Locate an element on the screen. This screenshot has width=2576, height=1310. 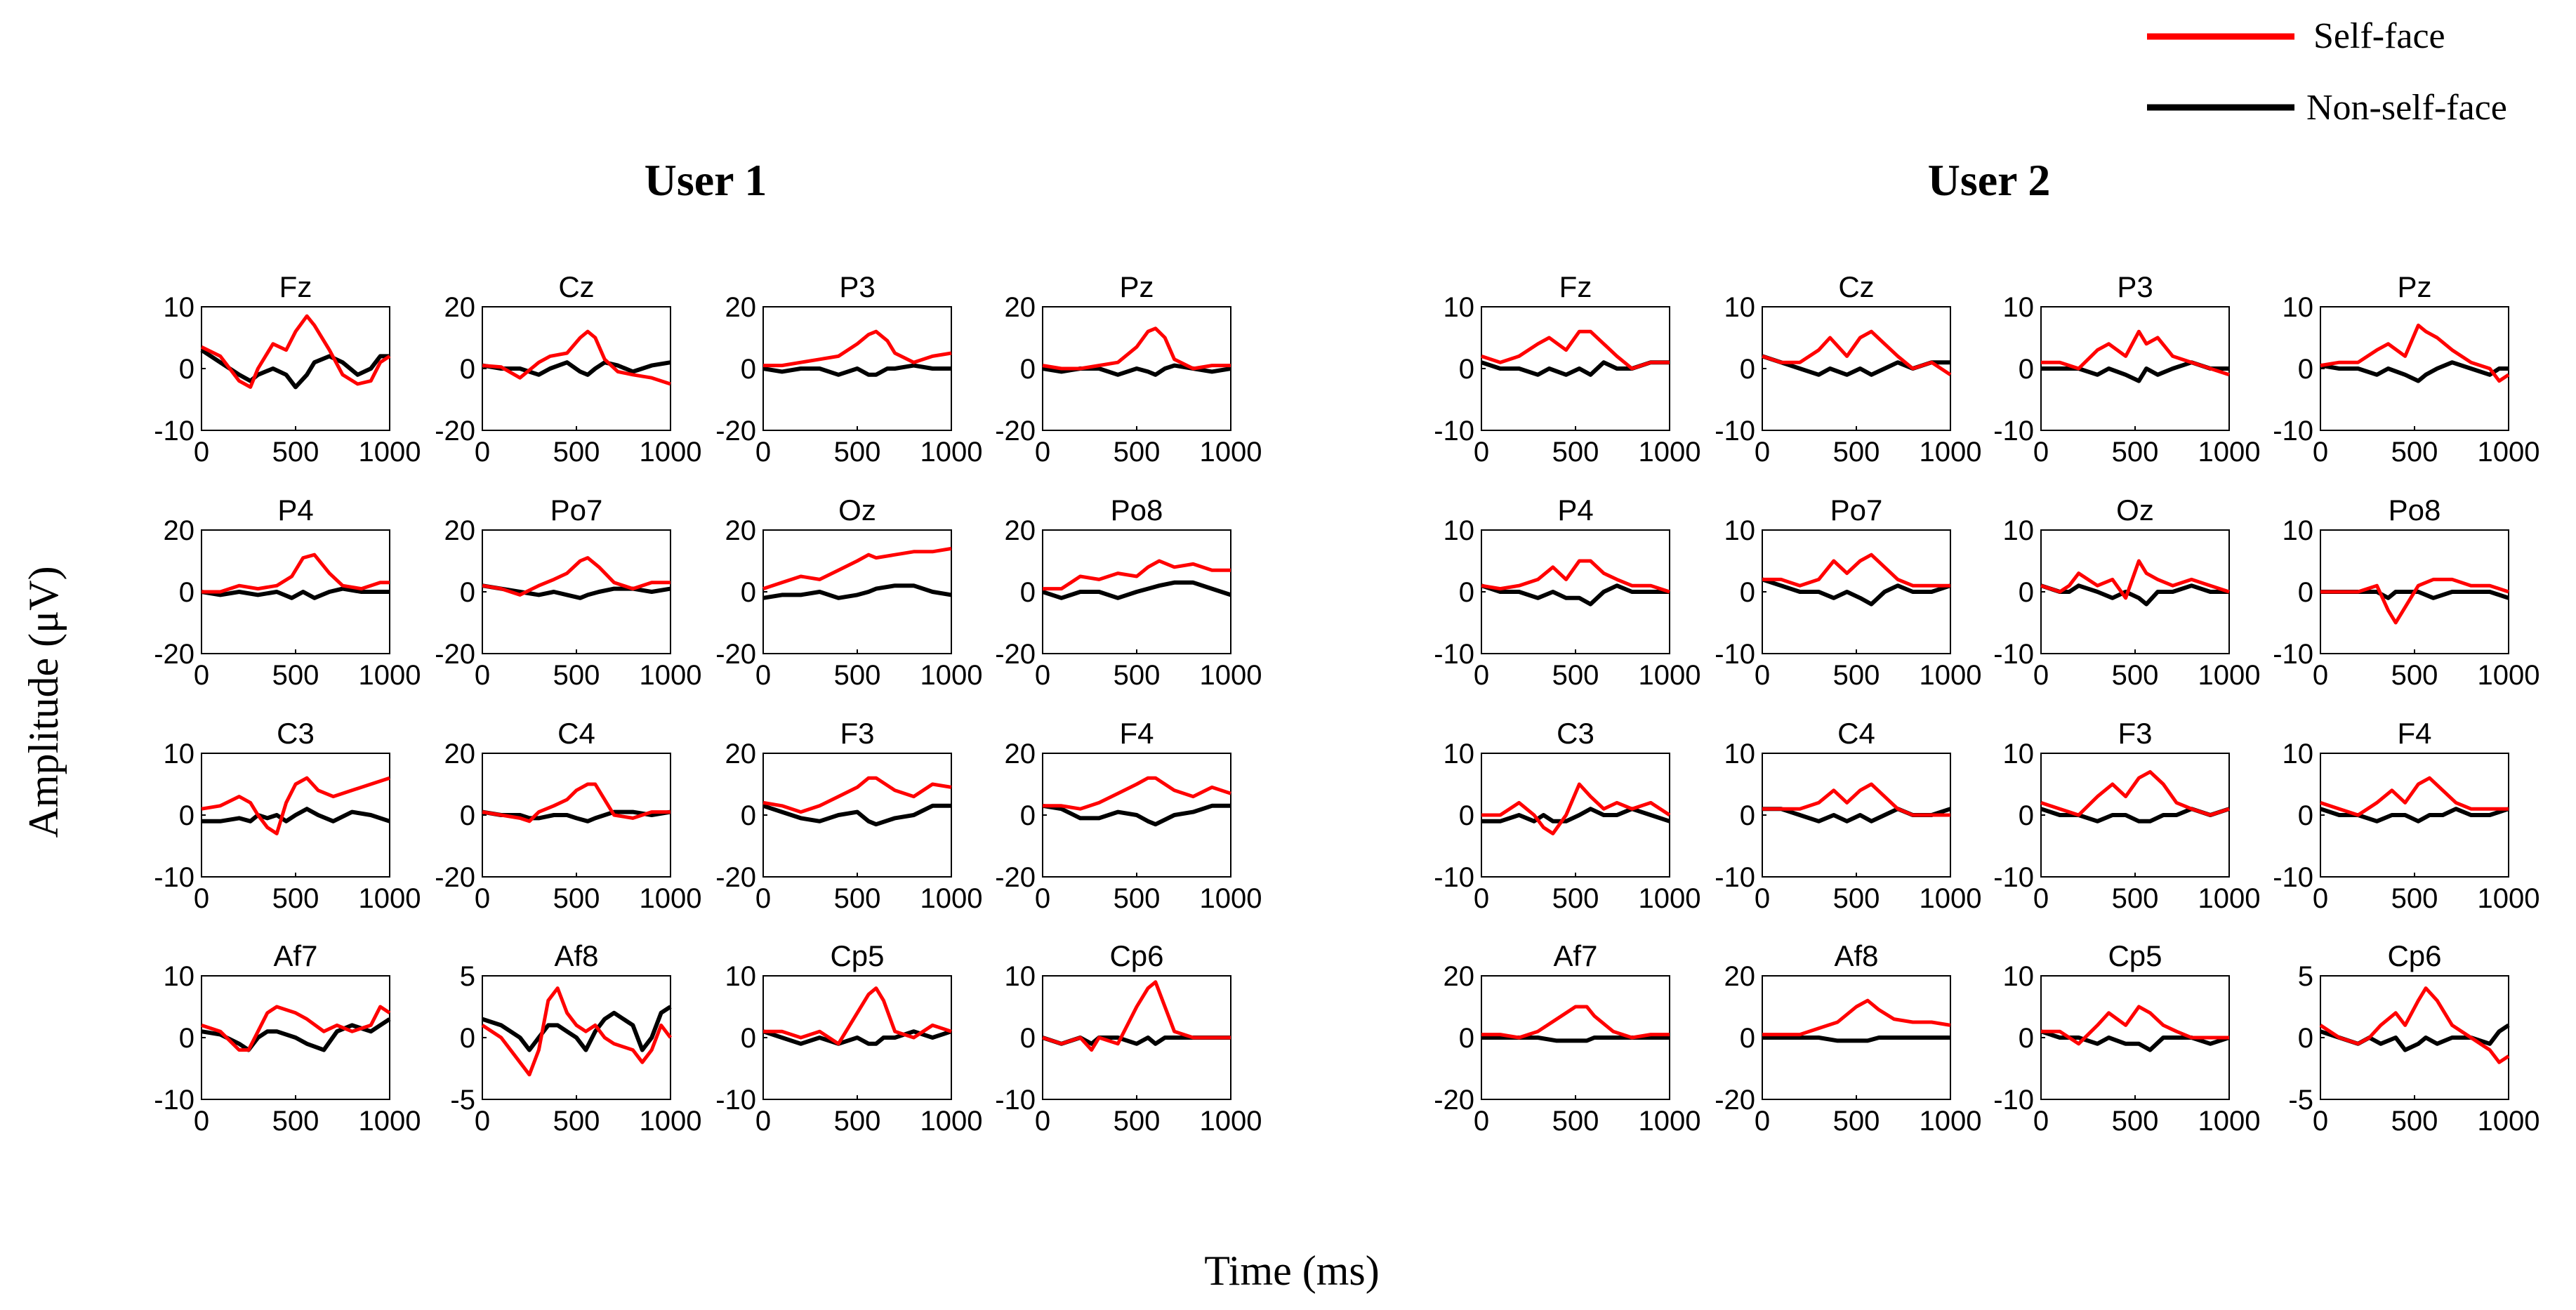
panel-title: Oz is located at coordinates (2135, 510).